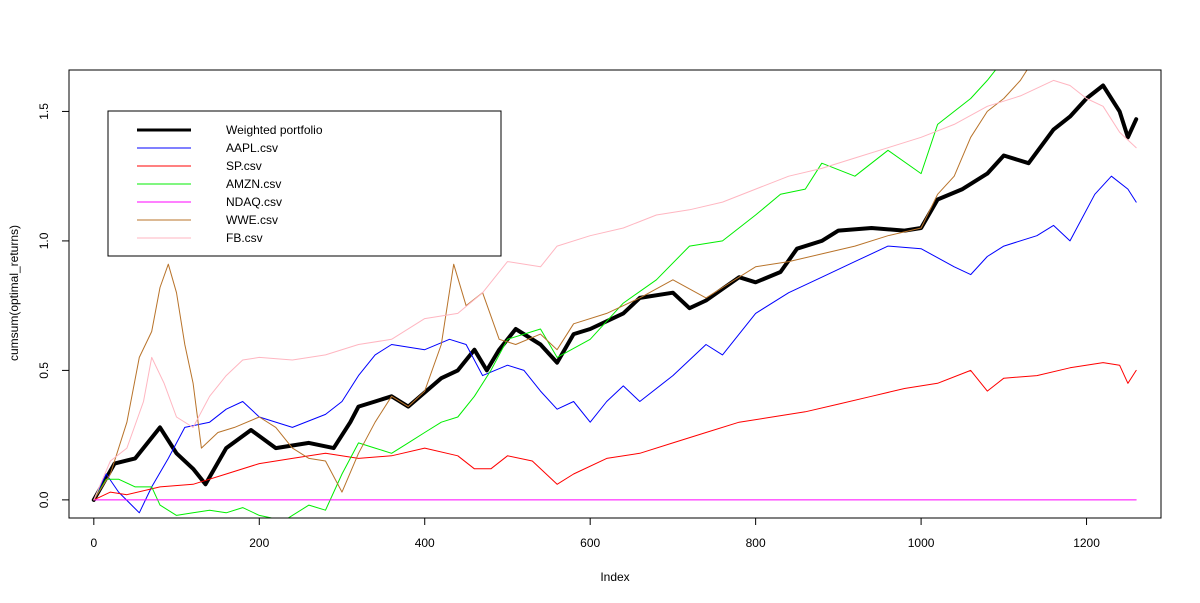 This screenshot has width=1200, height=603. Describe the element at coordinates (44, 240) in the screenshot. I see `y-tick-label: 1.0` at that location.